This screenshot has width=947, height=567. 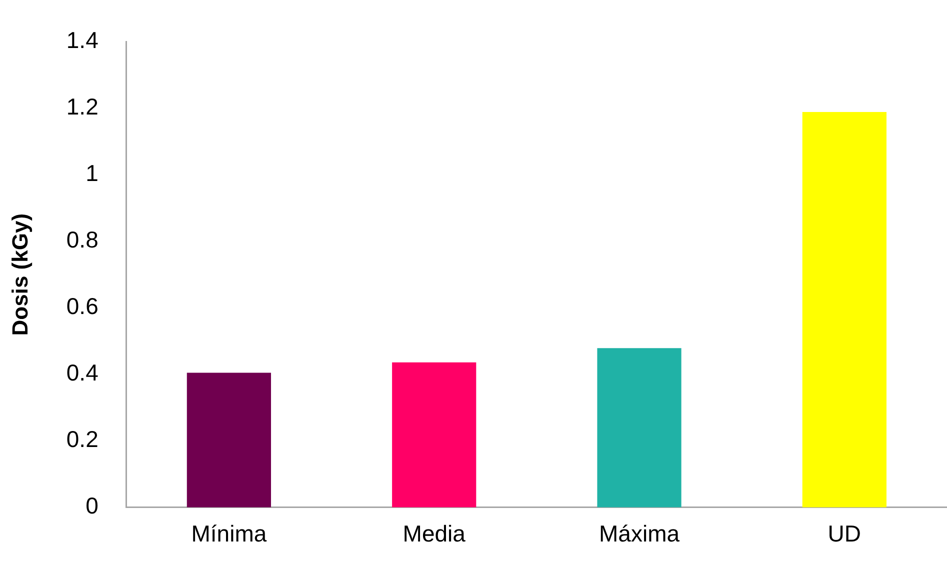 What do you see at coordinates (845, 533) in the screenshot?
I see `x-tick-label: UD` at bounding box center [845, 533].